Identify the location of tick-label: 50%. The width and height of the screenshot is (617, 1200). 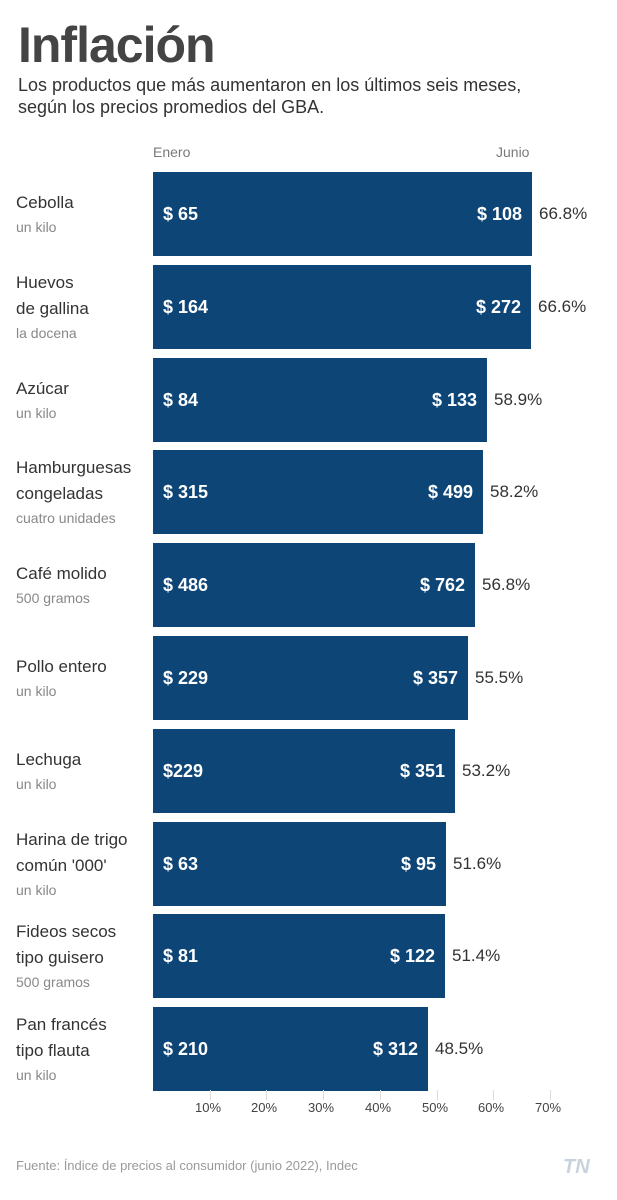
(435, 1107).